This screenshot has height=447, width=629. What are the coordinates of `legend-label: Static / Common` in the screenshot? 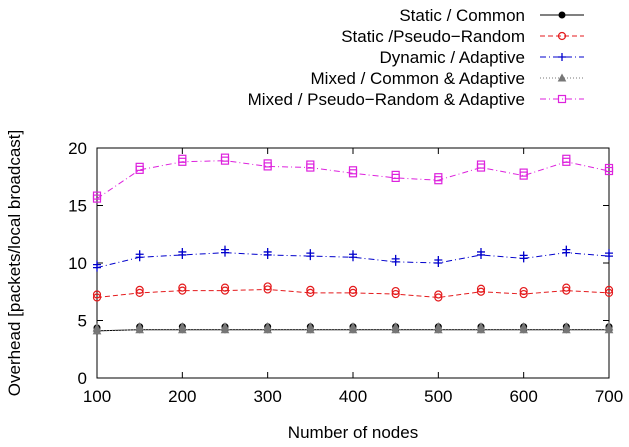 It's located at (462, 15).